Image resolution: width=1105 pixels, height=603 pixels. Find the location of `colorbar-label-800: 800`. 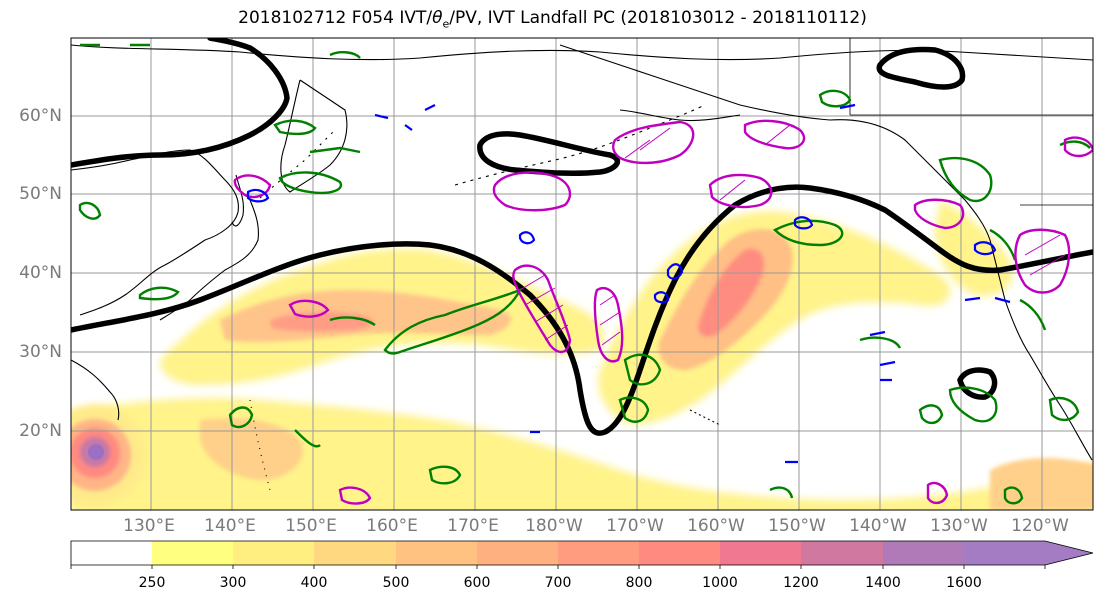

colorbar-label-800: 800 is located at coordinates (639, 583).